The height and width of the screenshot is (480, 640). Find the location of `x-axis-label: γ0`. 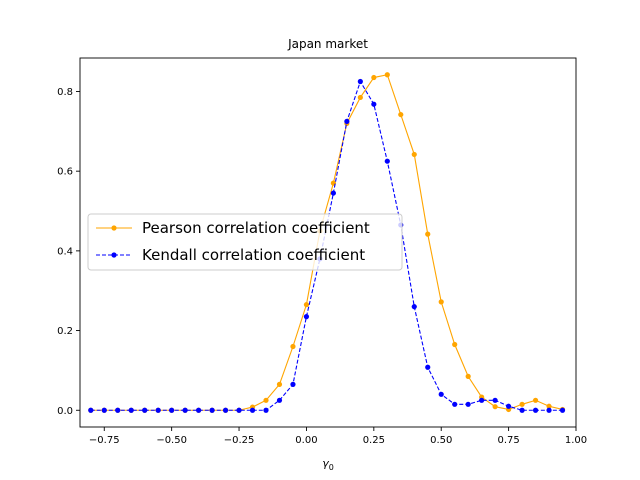

x-axis-label: γ0 is located at coordinates (328, 464).